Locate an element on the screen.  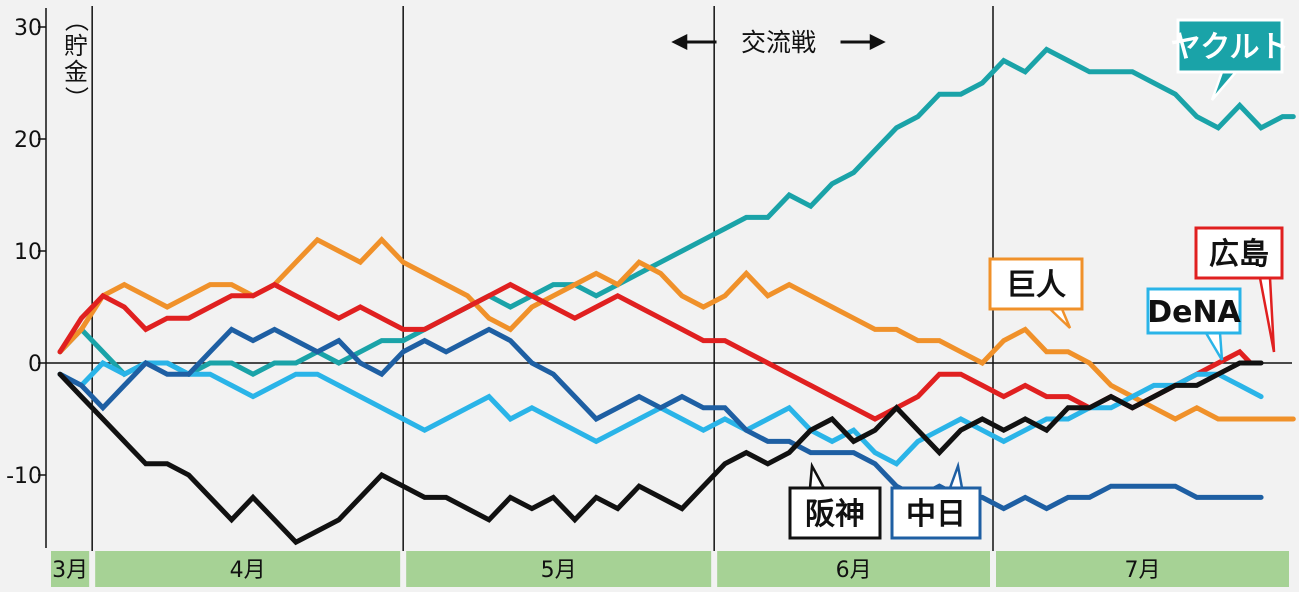
month-label: 3月 is located at coordinates (70, 570).